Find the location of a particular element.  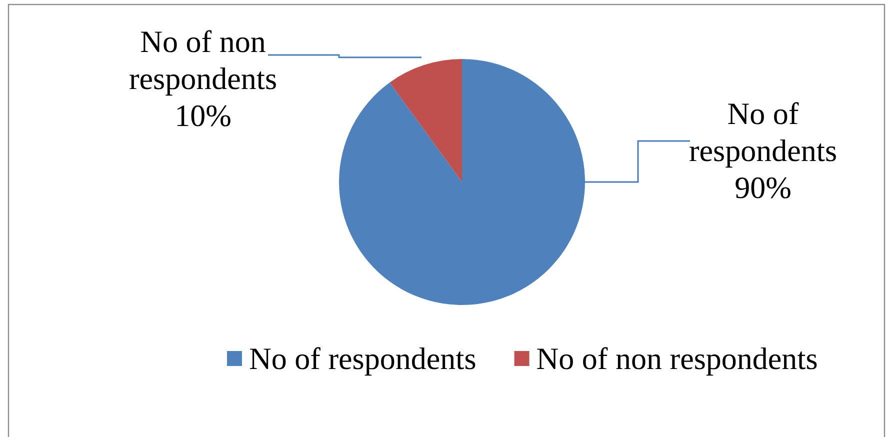

slice-label: No of non respondents is located at coordinates (203, 60).